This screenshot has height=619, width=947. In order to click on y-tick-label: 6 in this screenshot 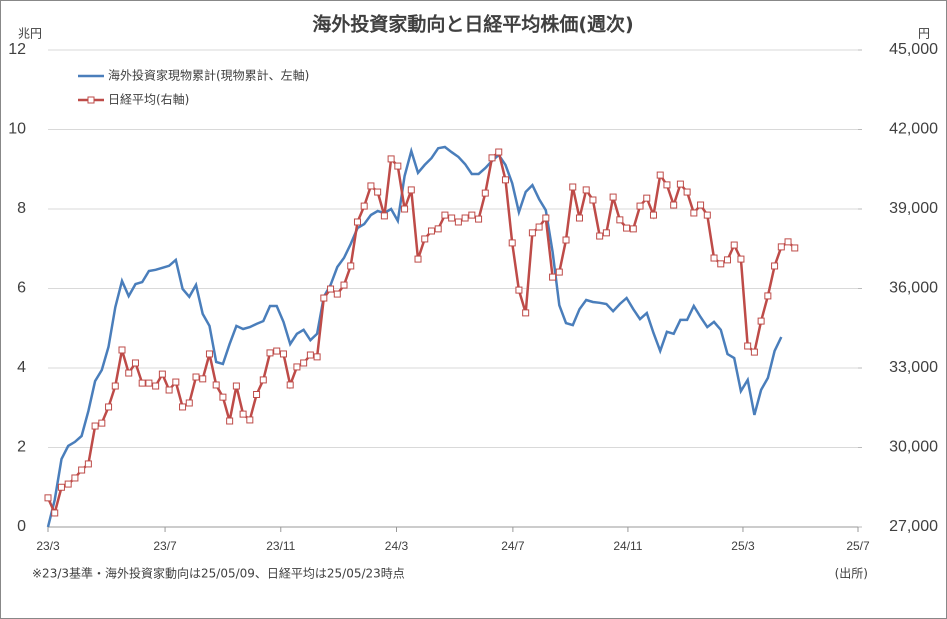, I will do `click(21, 288)`.